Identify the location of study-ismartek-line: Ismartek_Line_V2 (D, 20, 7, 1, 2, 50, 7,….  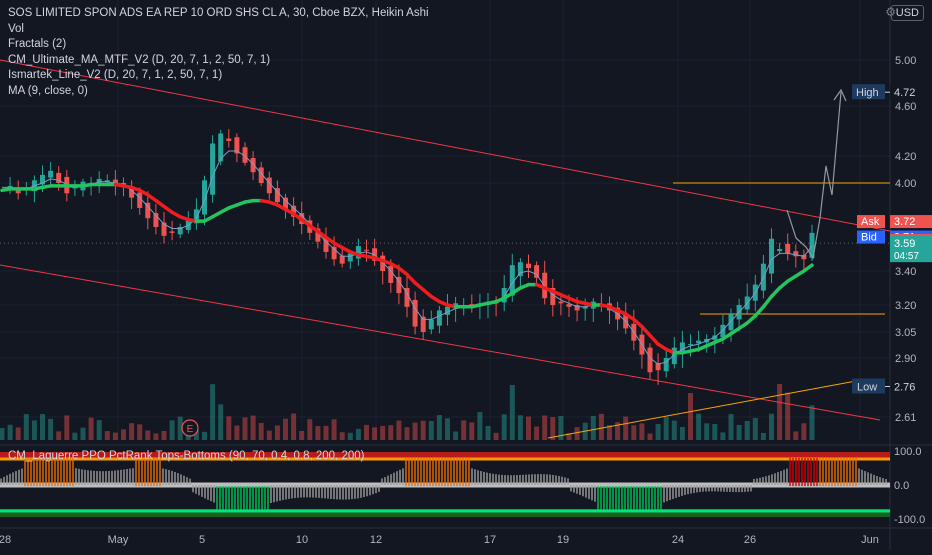
(115, 75).